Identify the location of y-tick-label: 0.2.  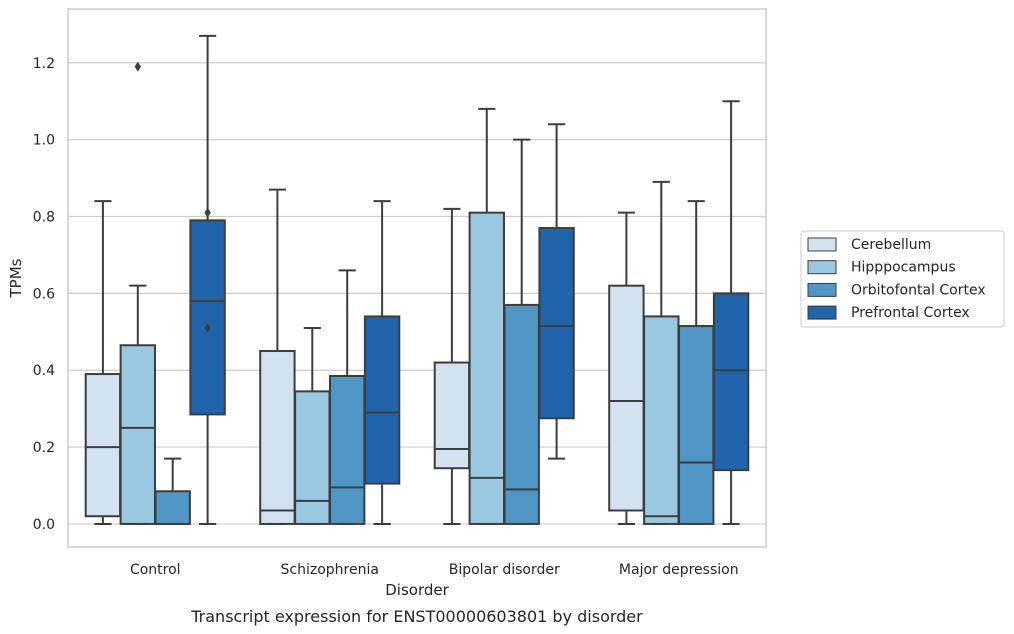
(44, 448).